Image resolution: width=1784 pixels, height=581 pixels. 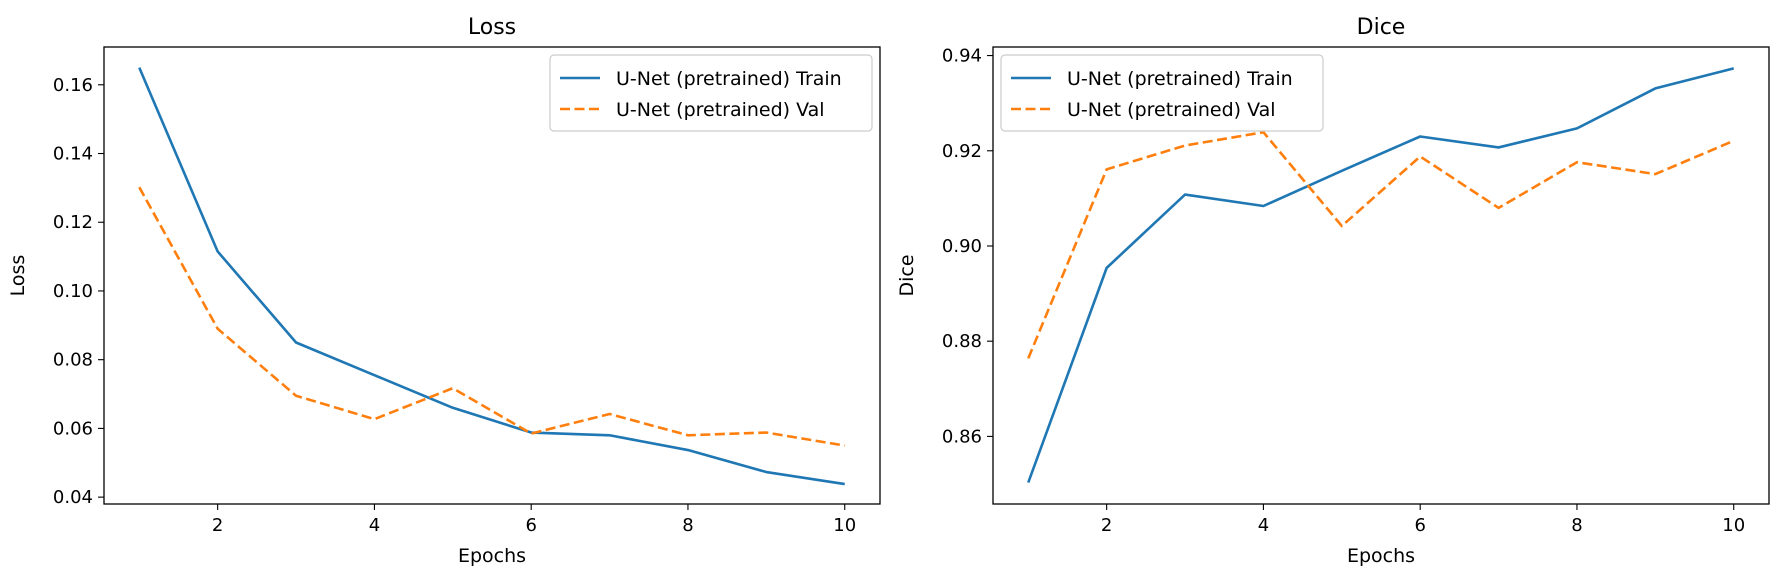 What do you see at coordinates (962, 151) in the screenshot?
I see `y-tick-label: 0.92` at bounding box center [962, 151].